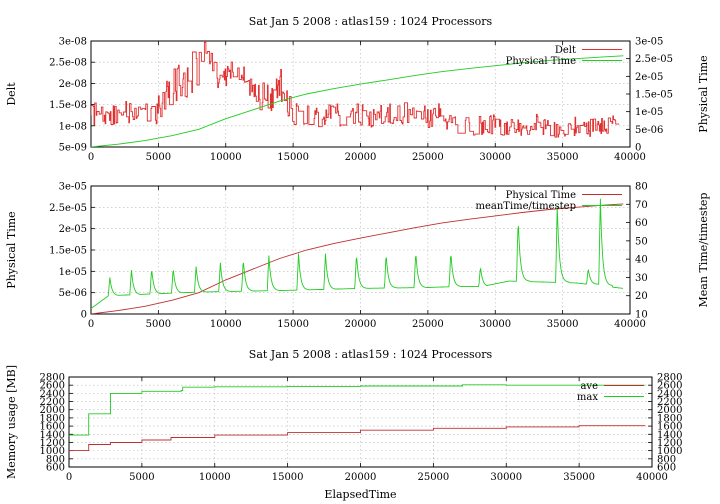 This screenshot has width=720, height=504. I want to click on plot-frame, so click(360, 422).